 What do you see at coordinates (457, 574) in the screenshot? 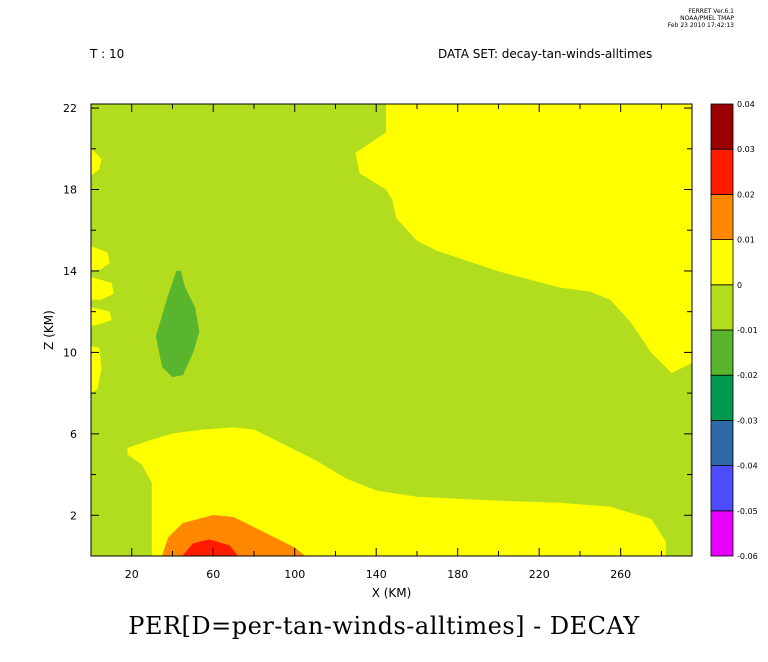
I see `x-tick-label: 180` at bounding box center [457, 574].